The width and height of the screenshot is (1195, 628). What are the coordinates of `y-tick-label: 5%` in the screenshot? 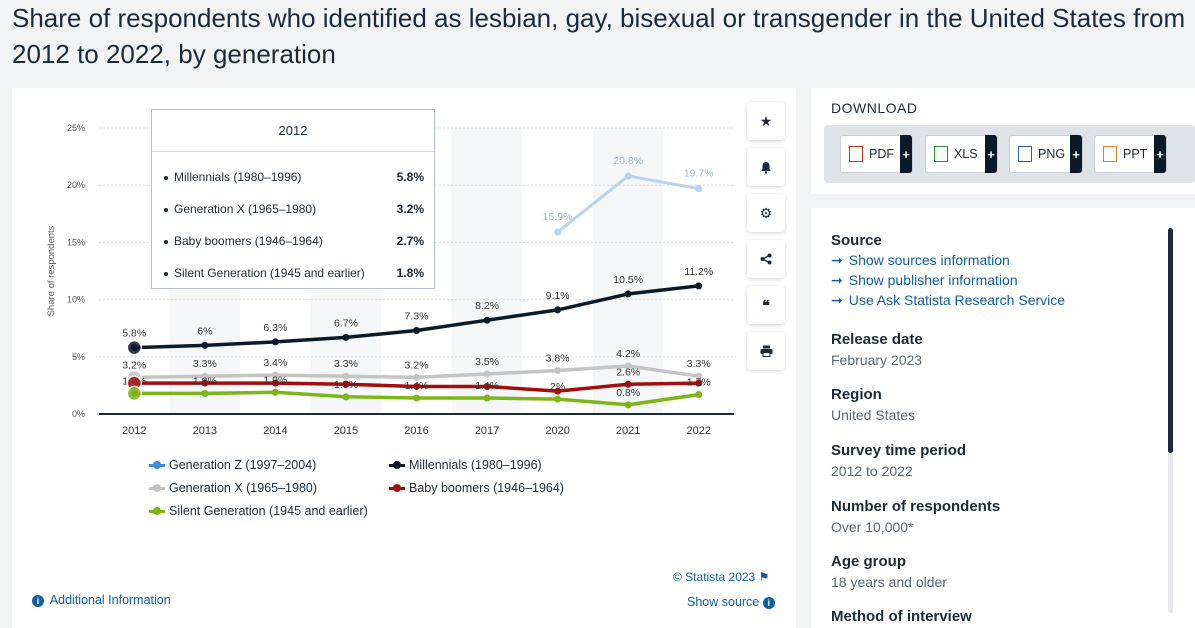 It's located at (78, 357).